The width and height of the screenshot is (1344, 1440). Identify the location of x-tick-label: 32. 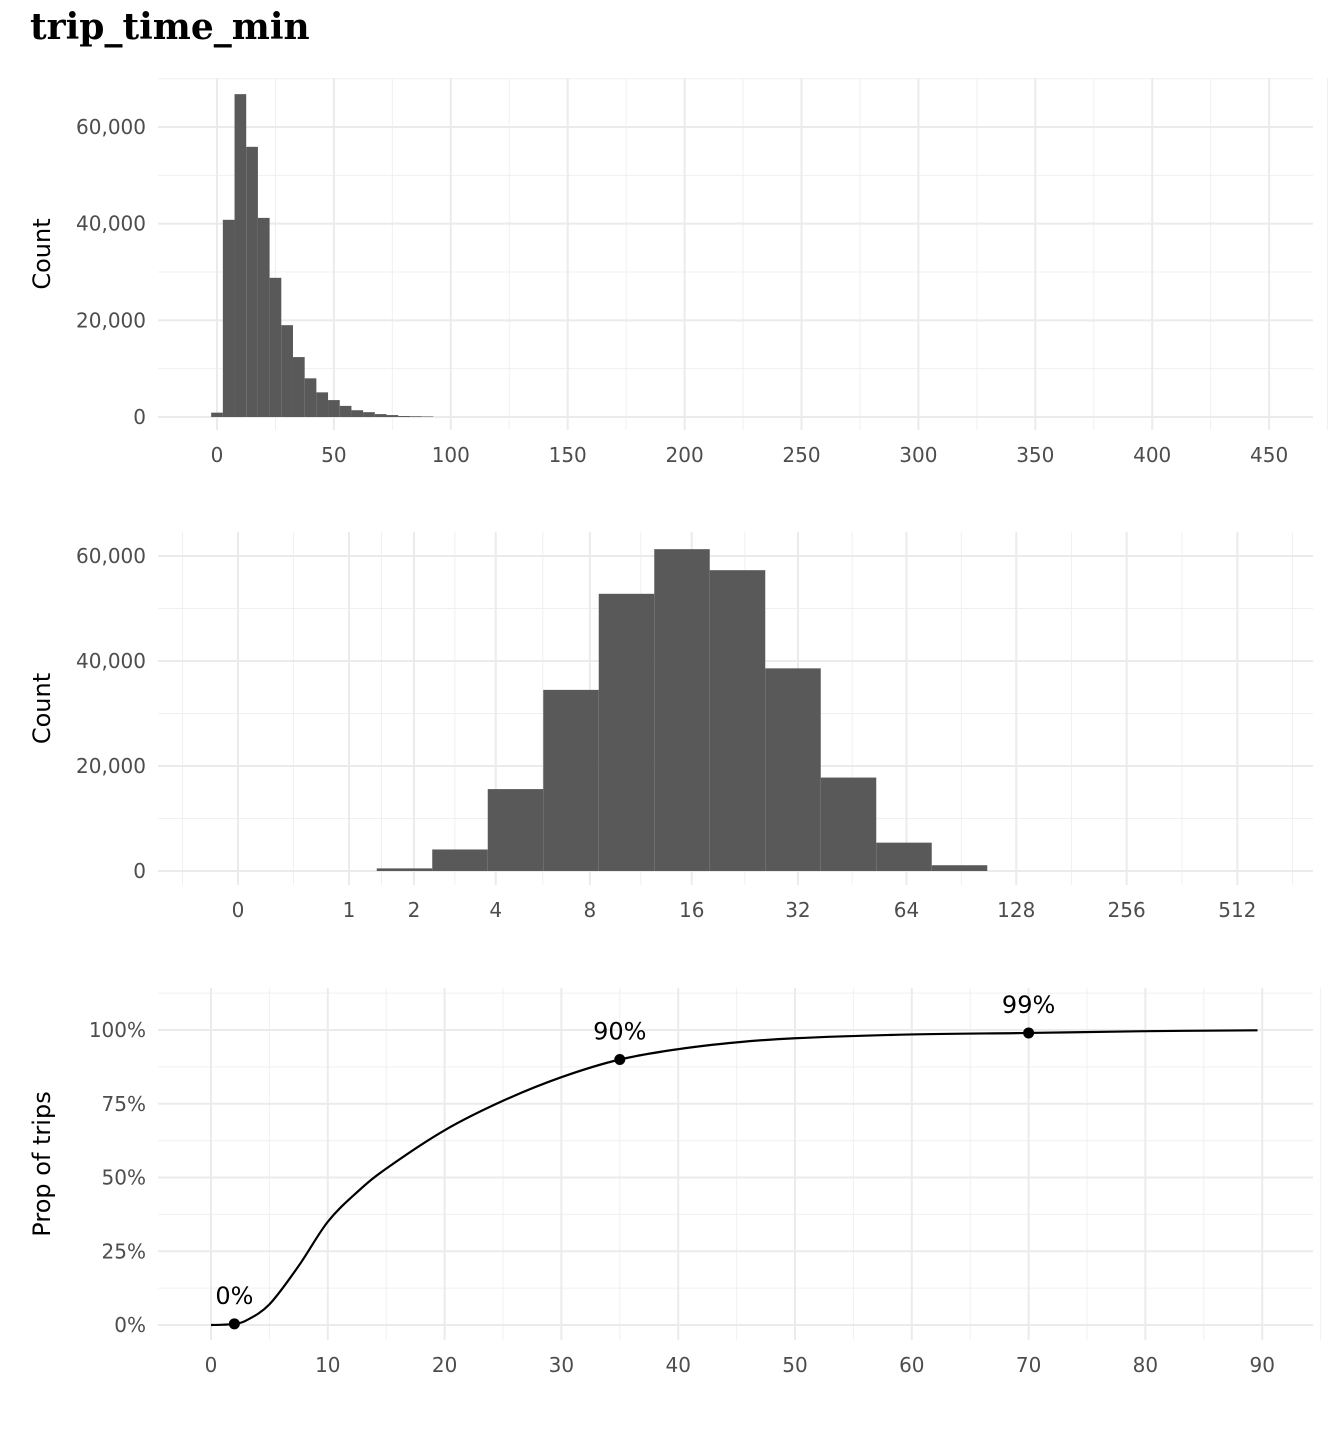
(797, 910).